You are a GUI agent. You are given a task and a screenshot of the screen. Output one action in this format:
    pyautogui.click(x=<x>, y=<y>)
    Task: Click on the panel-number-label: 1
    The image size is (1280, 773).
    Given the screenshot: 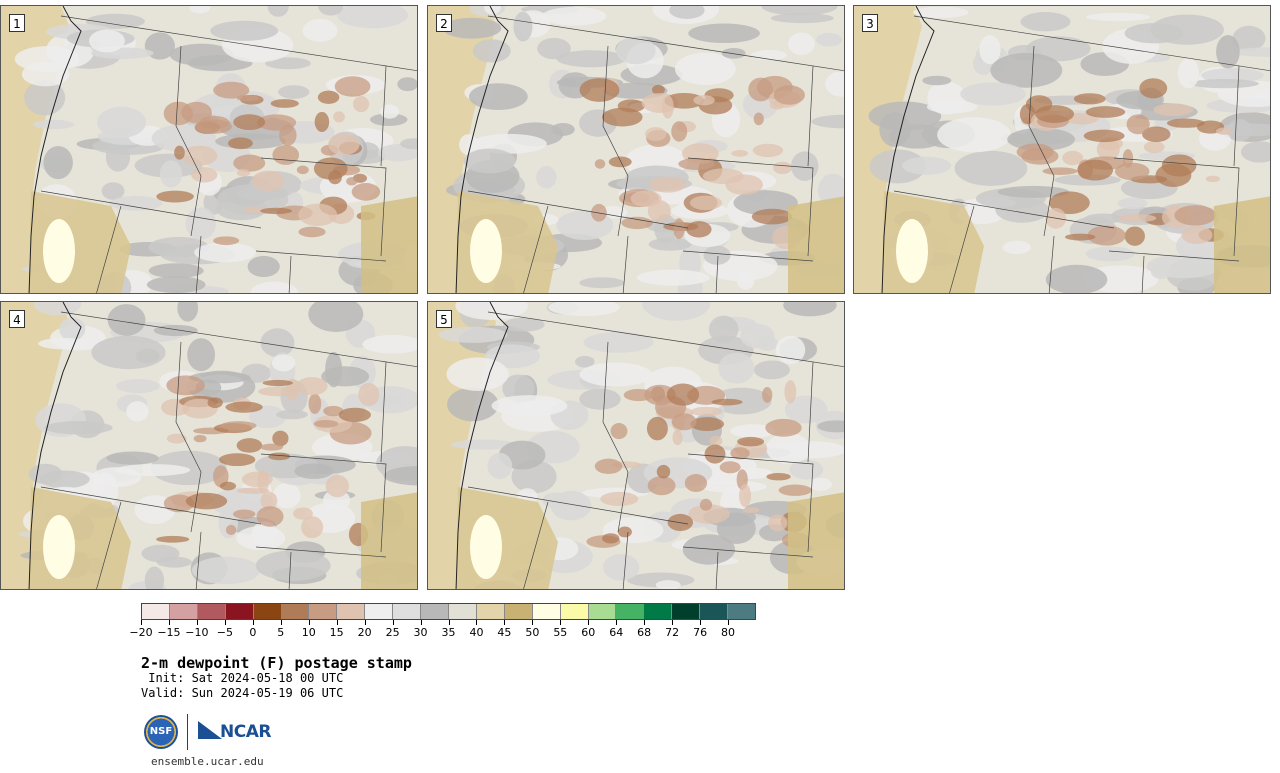 What is the action you would take?
    pyautogui.click(x=17, y=23)
    